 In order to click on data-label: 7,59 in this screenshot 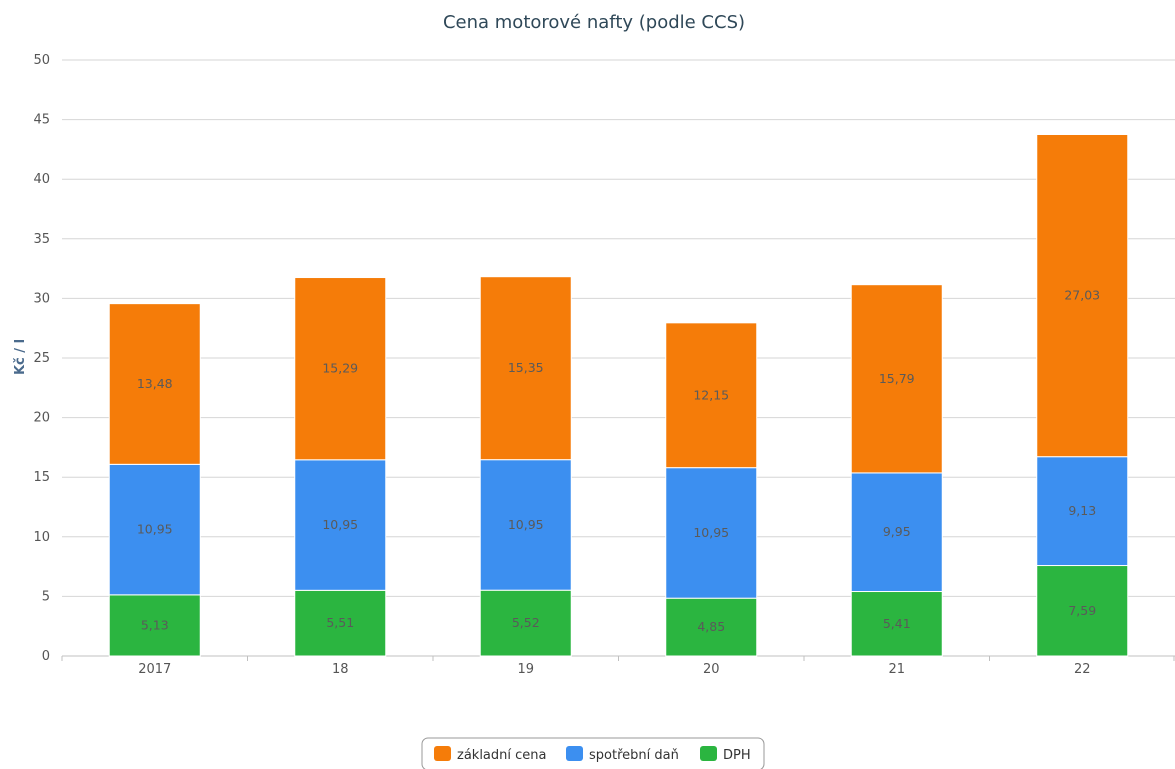, I will do `click(1082, 610)`.